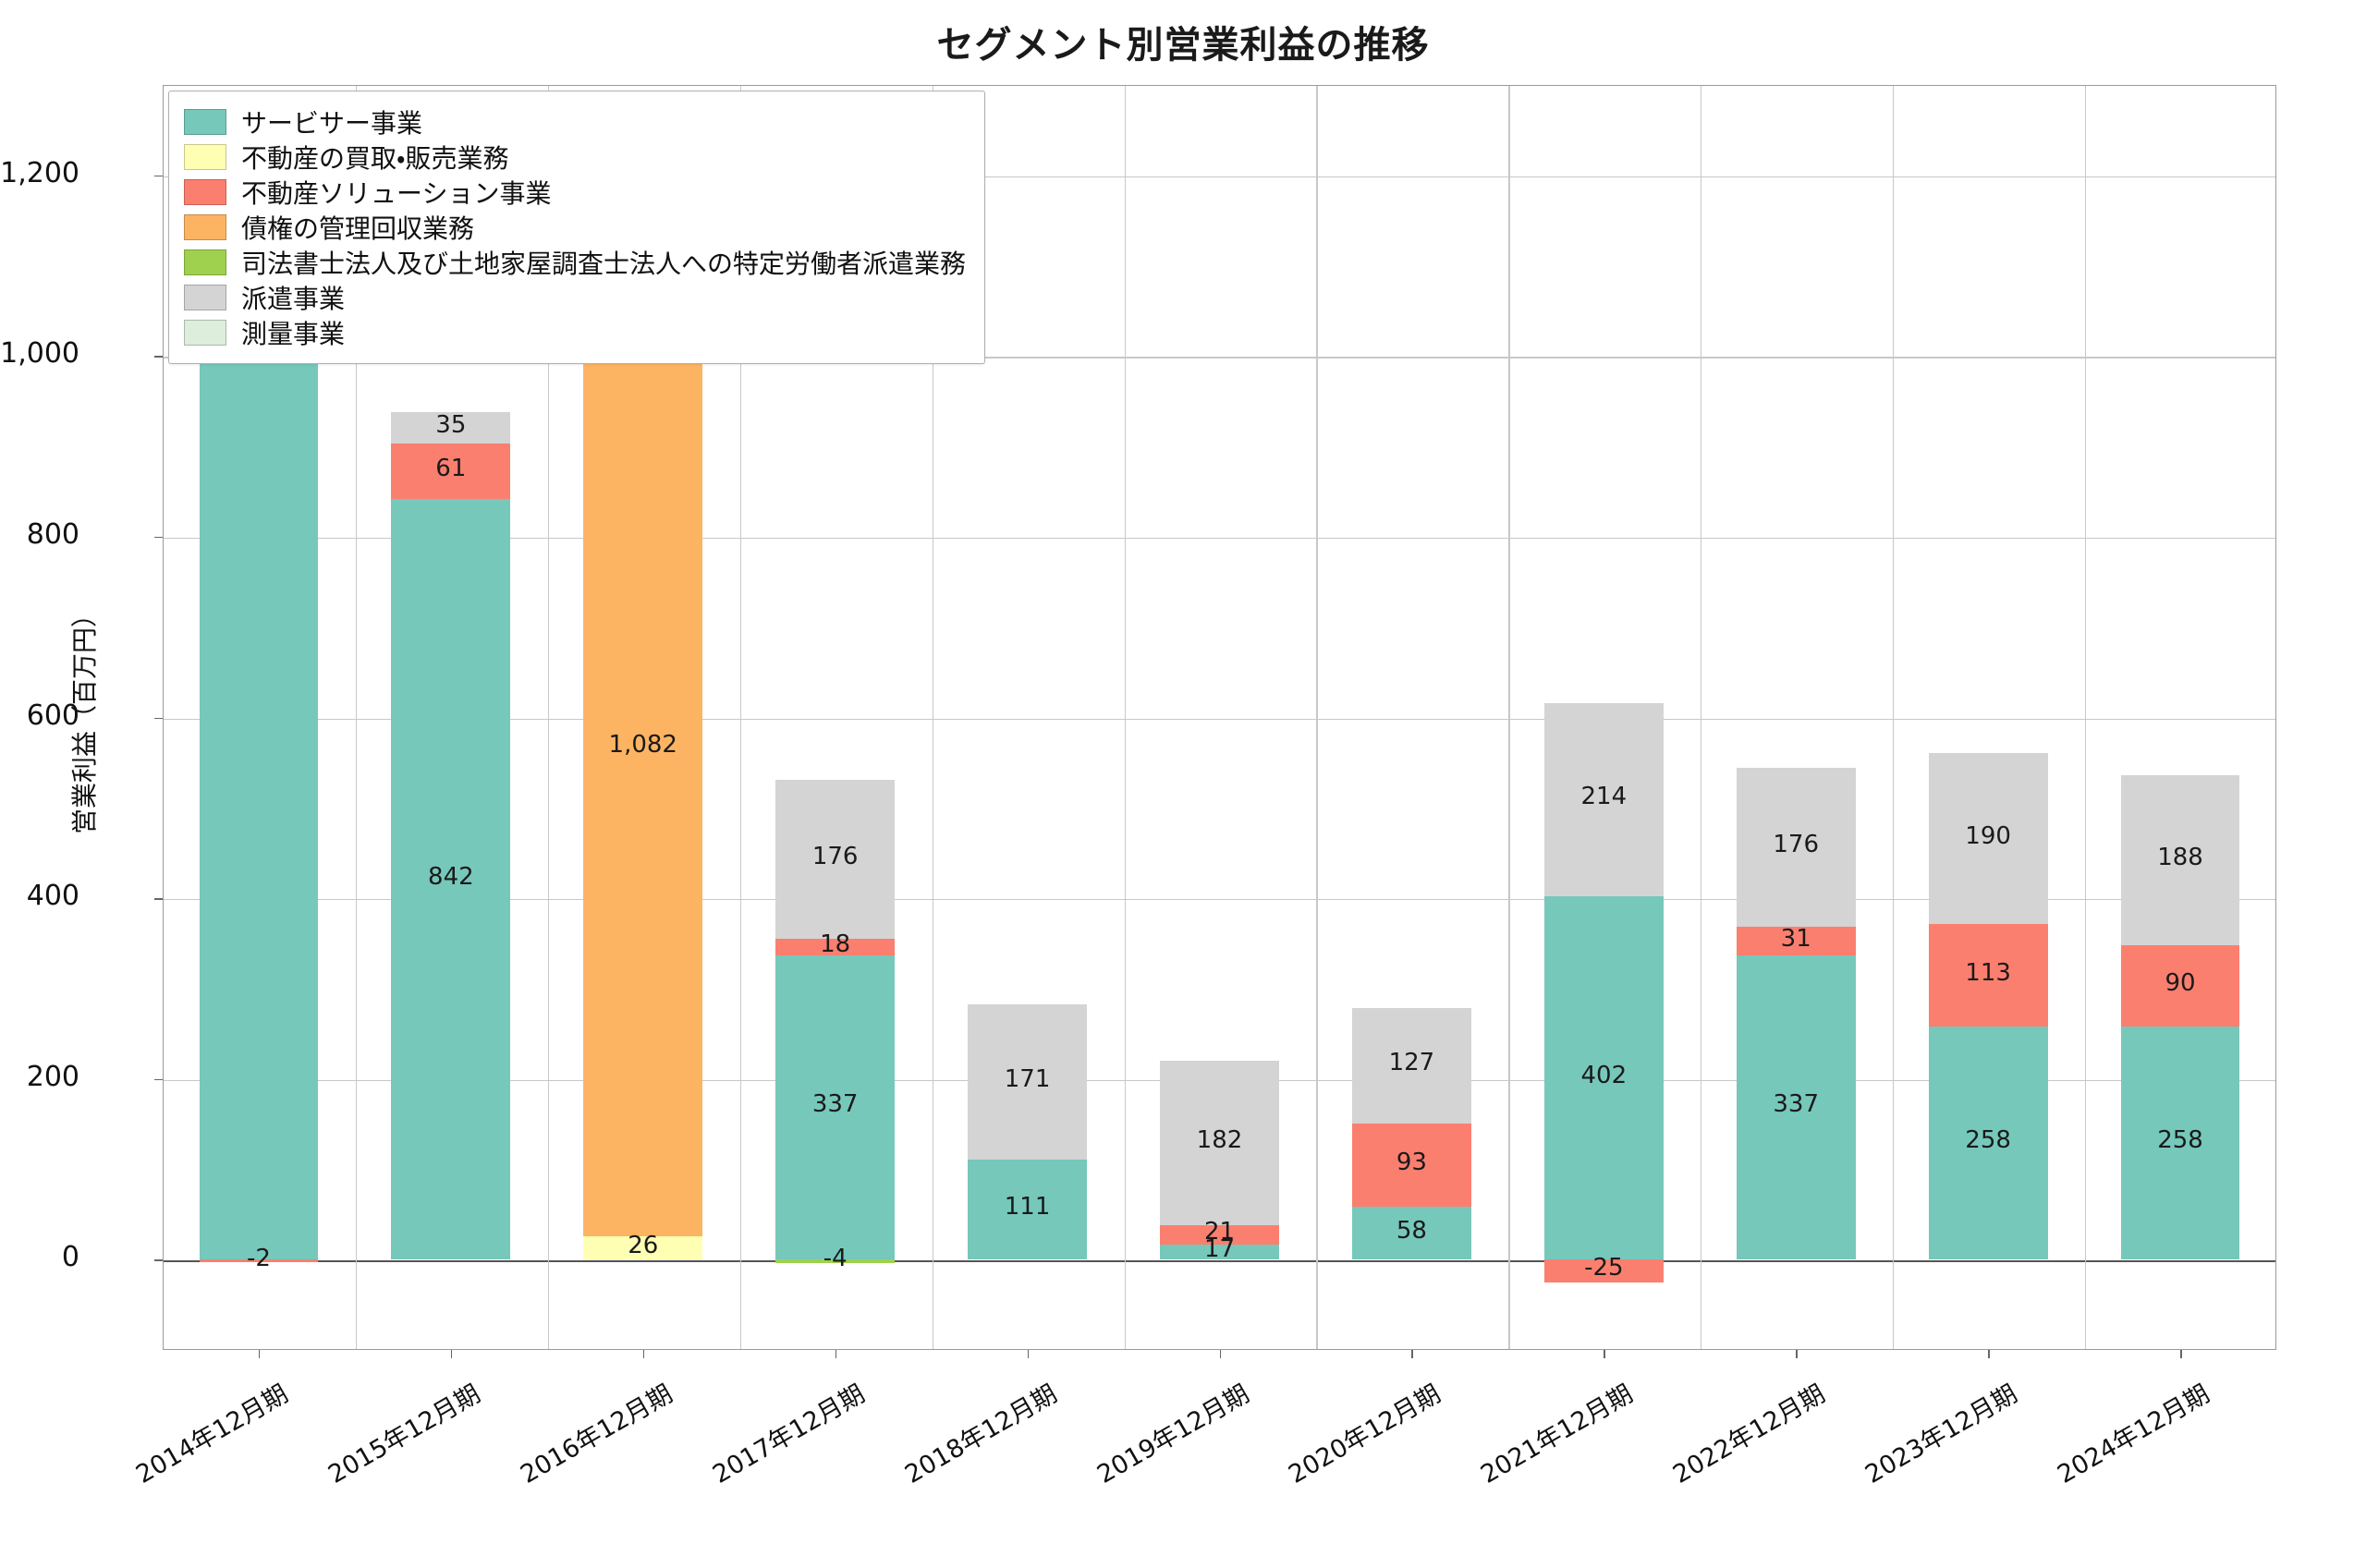 The height and width of the screenshot is (1568, 2366). I want to click on legend-item-label: 司法書士法人及び土地家屋調査士法人への特定労働者派遣業務, so click(604, 264).